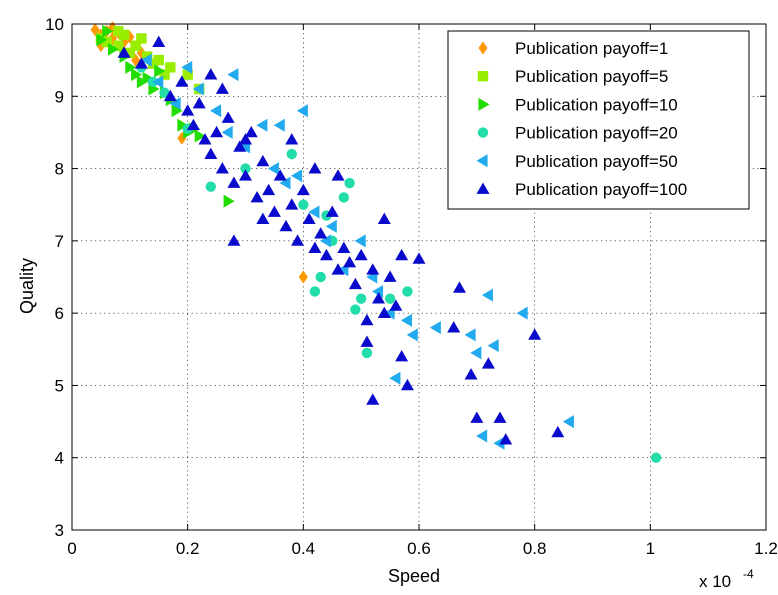 Image resolution: width=778 pixels, height=595 pixels. Describe the element at coordinates (535, 548) in the screenshot. I see `x-tick-label: 0.8` at that location.